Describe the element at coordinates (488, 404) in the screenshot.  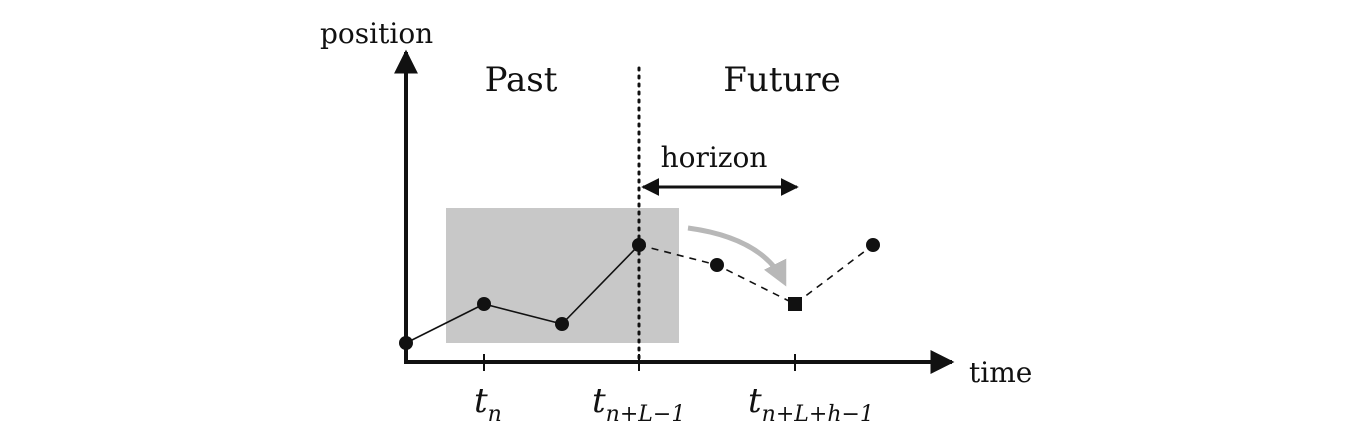
I see `tick-label-tn: tn` at that location.